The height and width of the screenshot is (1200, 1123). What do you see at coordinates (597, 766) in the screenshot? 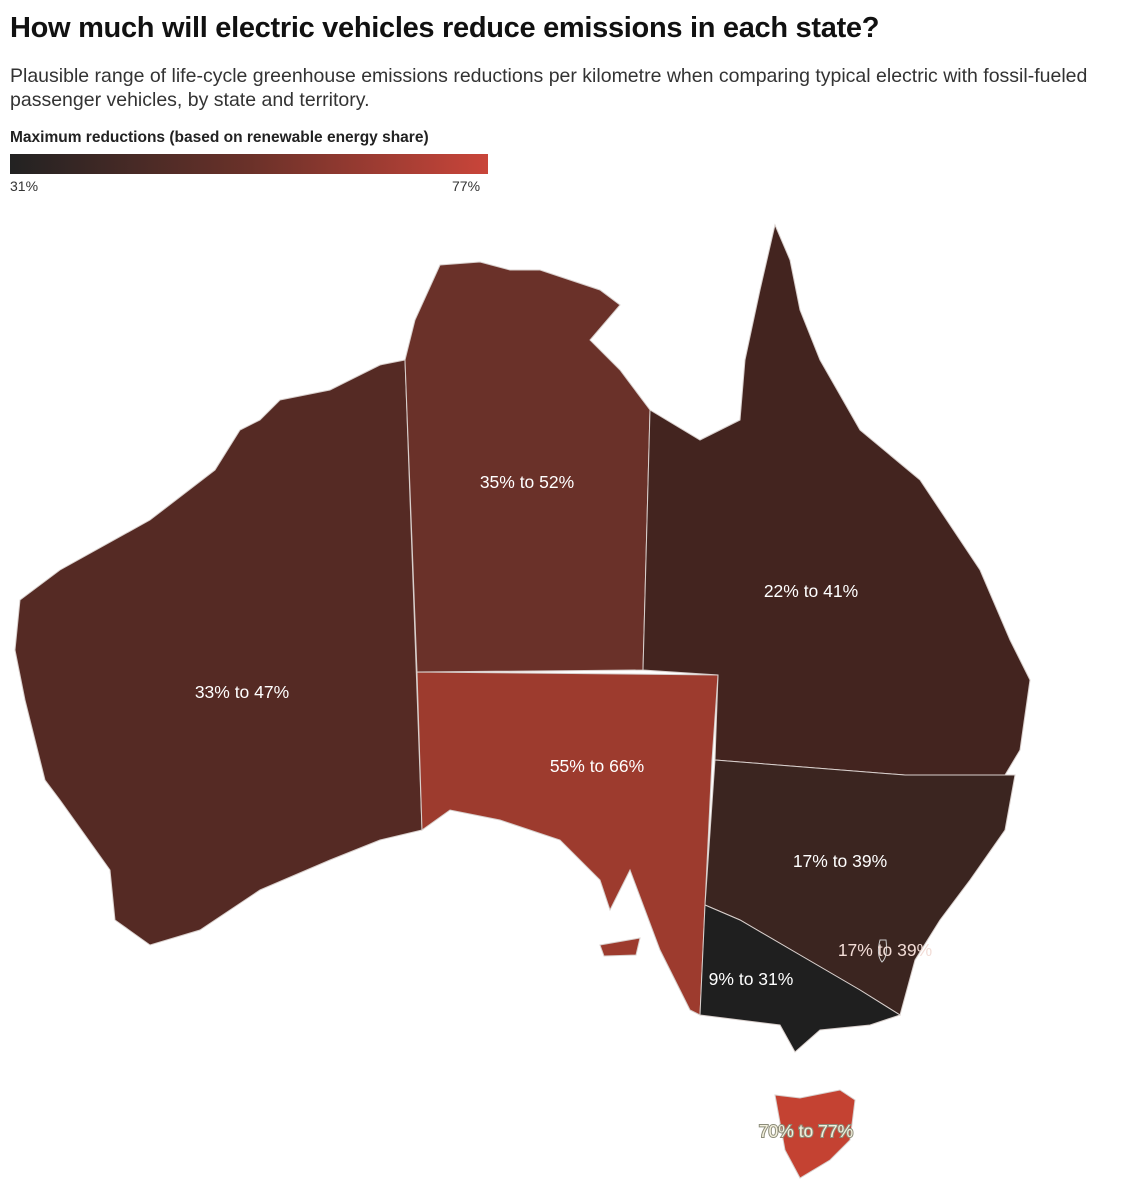
I see `label-sa: 55% to 66%` at bounding box center [597, 766].